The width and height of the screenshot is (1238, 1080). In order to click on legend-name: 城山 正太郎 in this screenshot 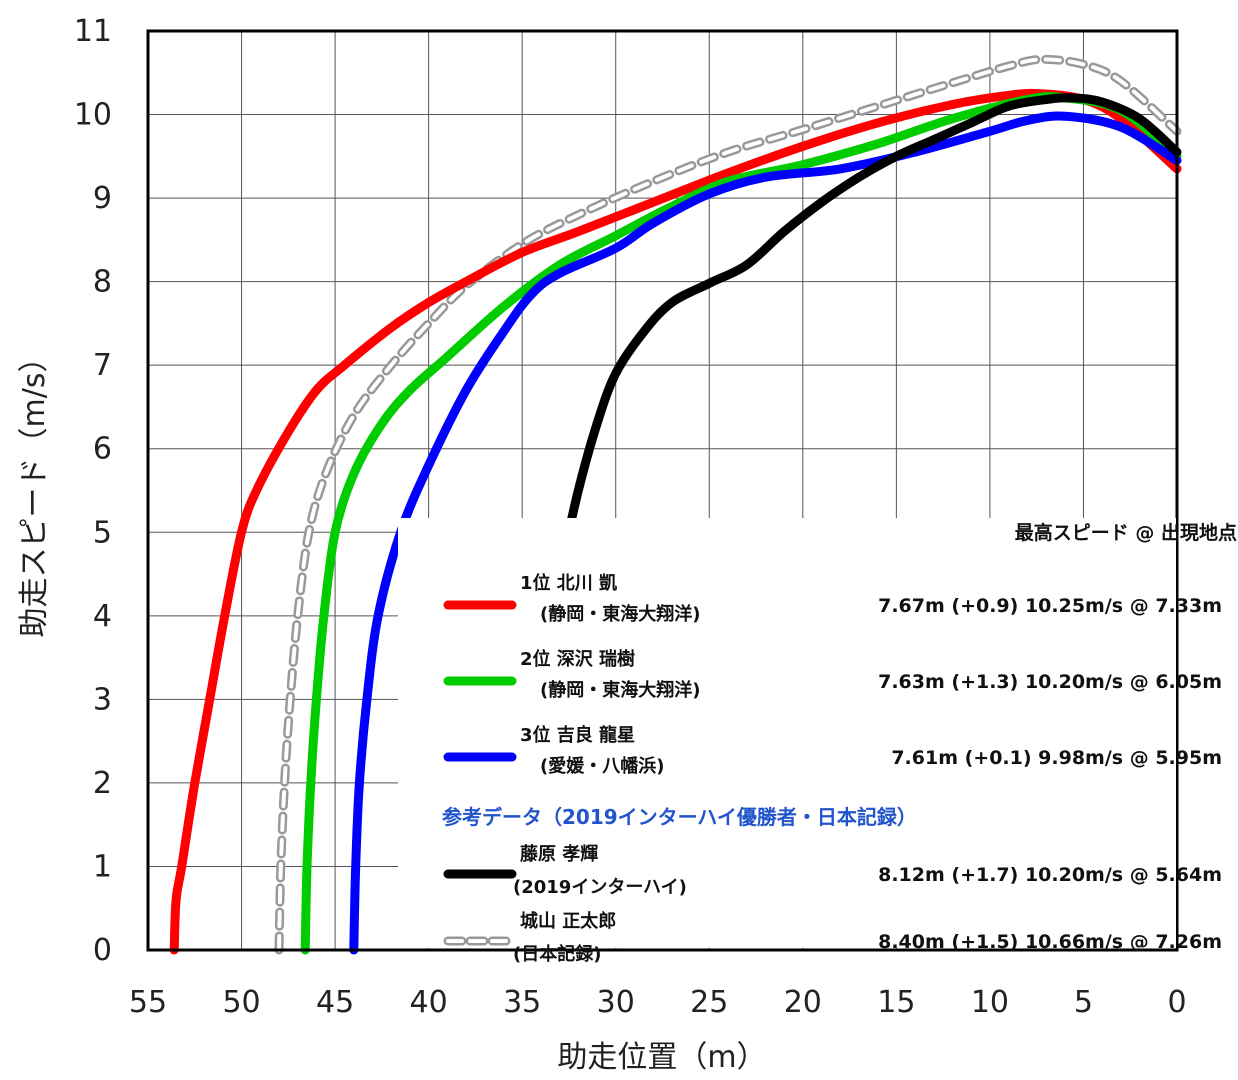, I will do `click(568, 921)`.